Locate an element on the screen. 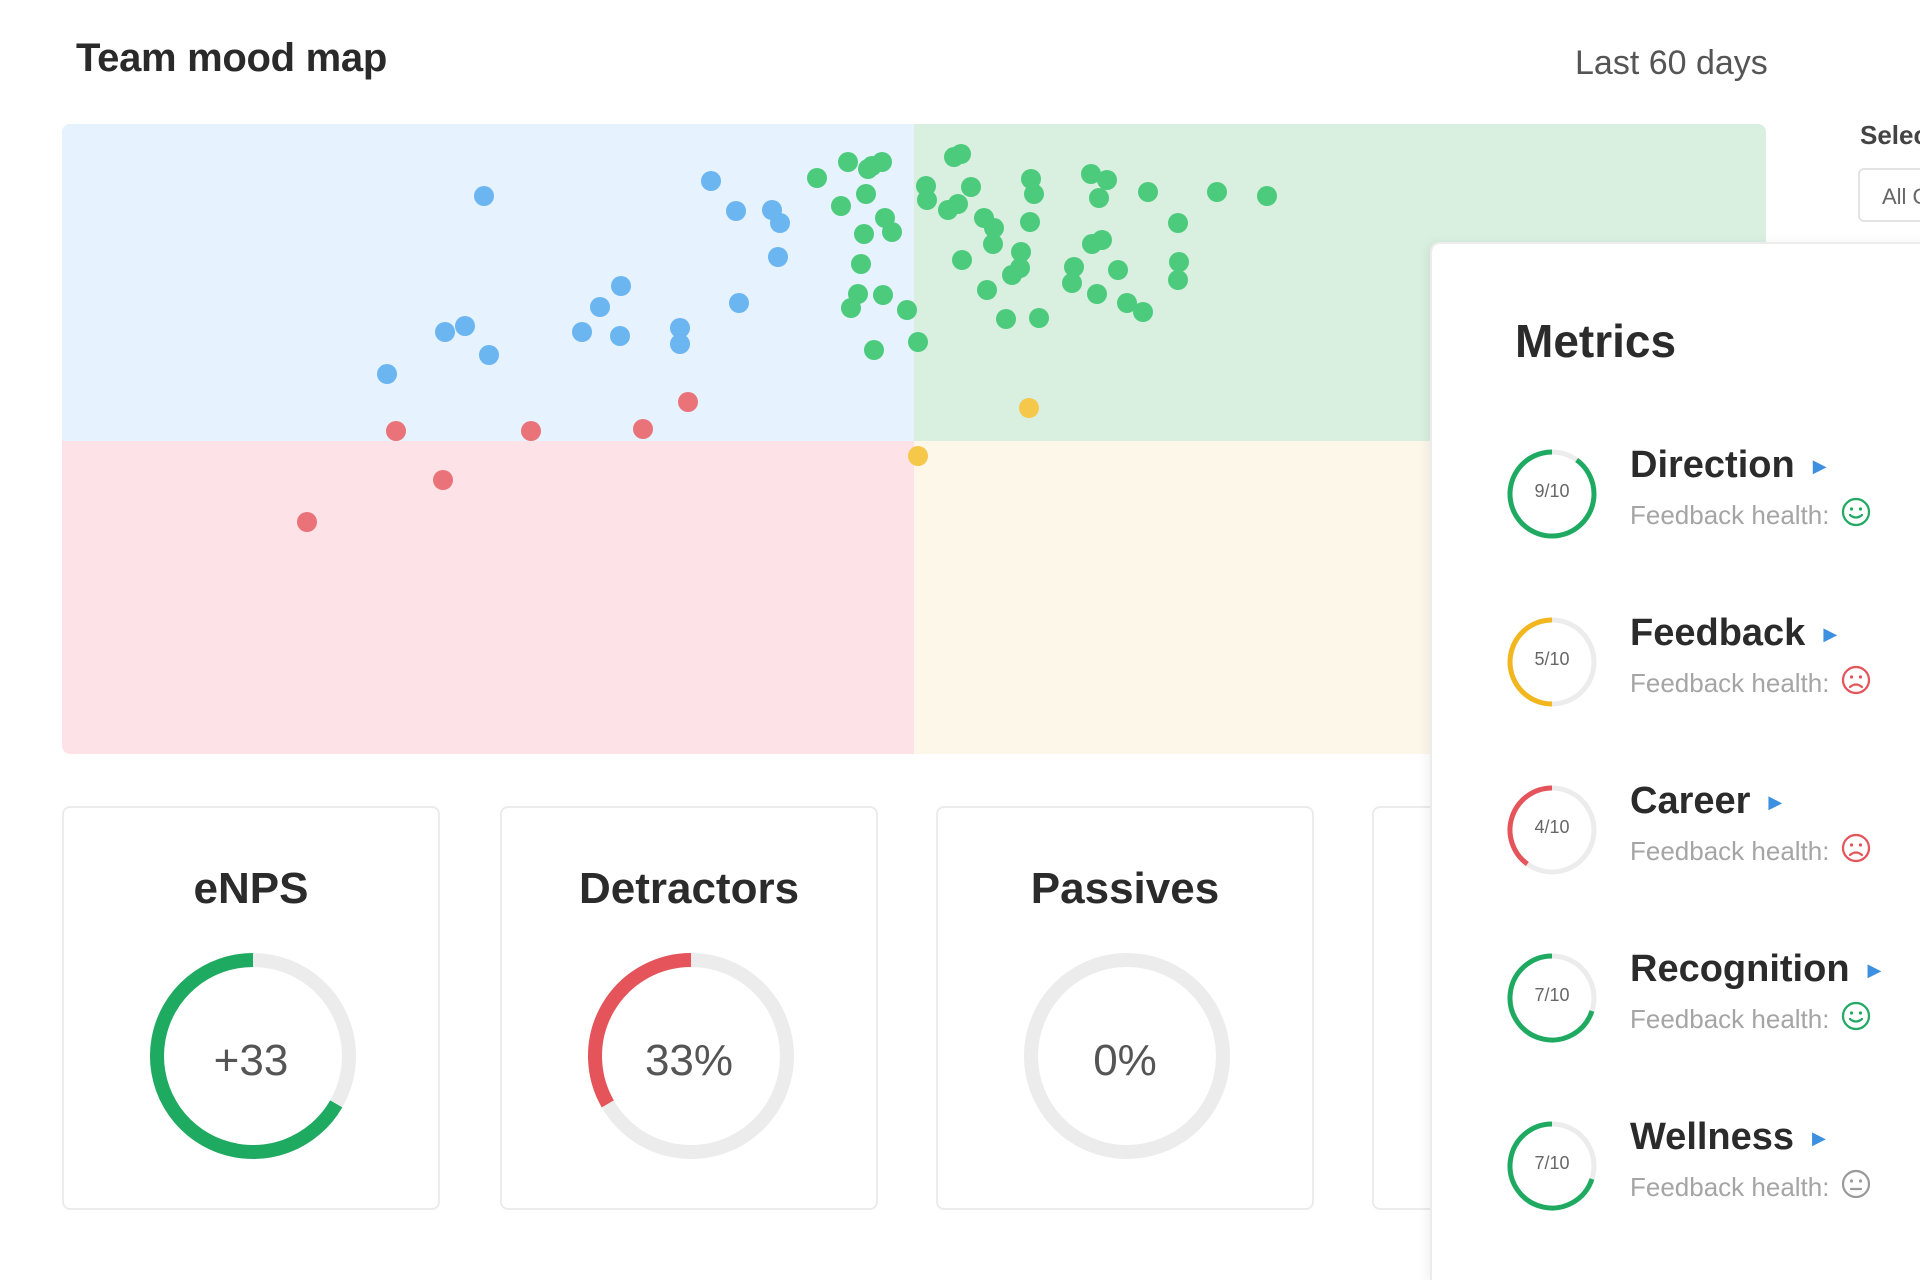  metric-feedback: 5/10 Feedback ▶ Feedback health: is located at coordinates (1676, 664).